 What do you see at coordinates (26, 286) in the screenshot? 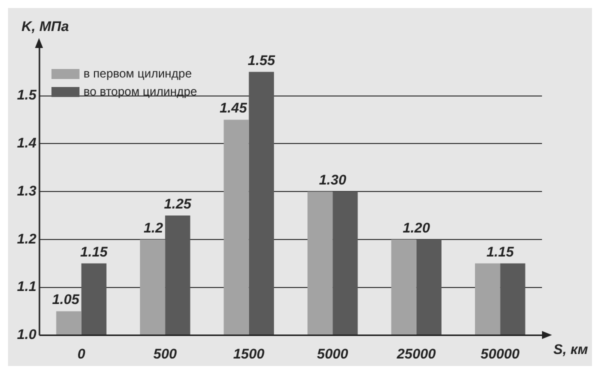
I see `y-tick-label: 1.1` at bounding box center [26, 286].